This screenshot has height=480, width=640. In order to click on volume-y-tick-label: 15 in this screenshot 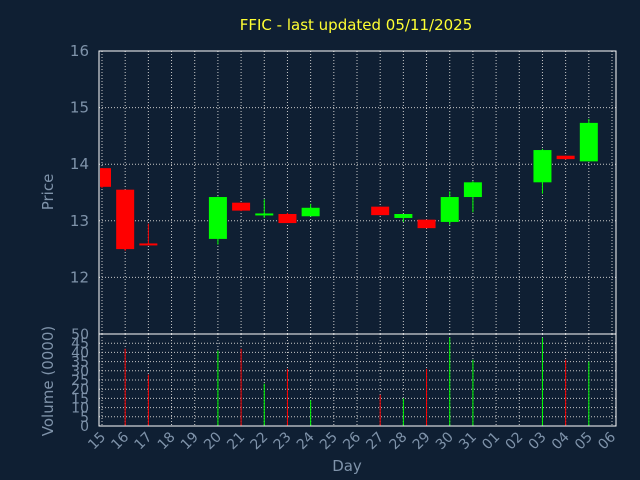, I will do `click(80, 399)`.